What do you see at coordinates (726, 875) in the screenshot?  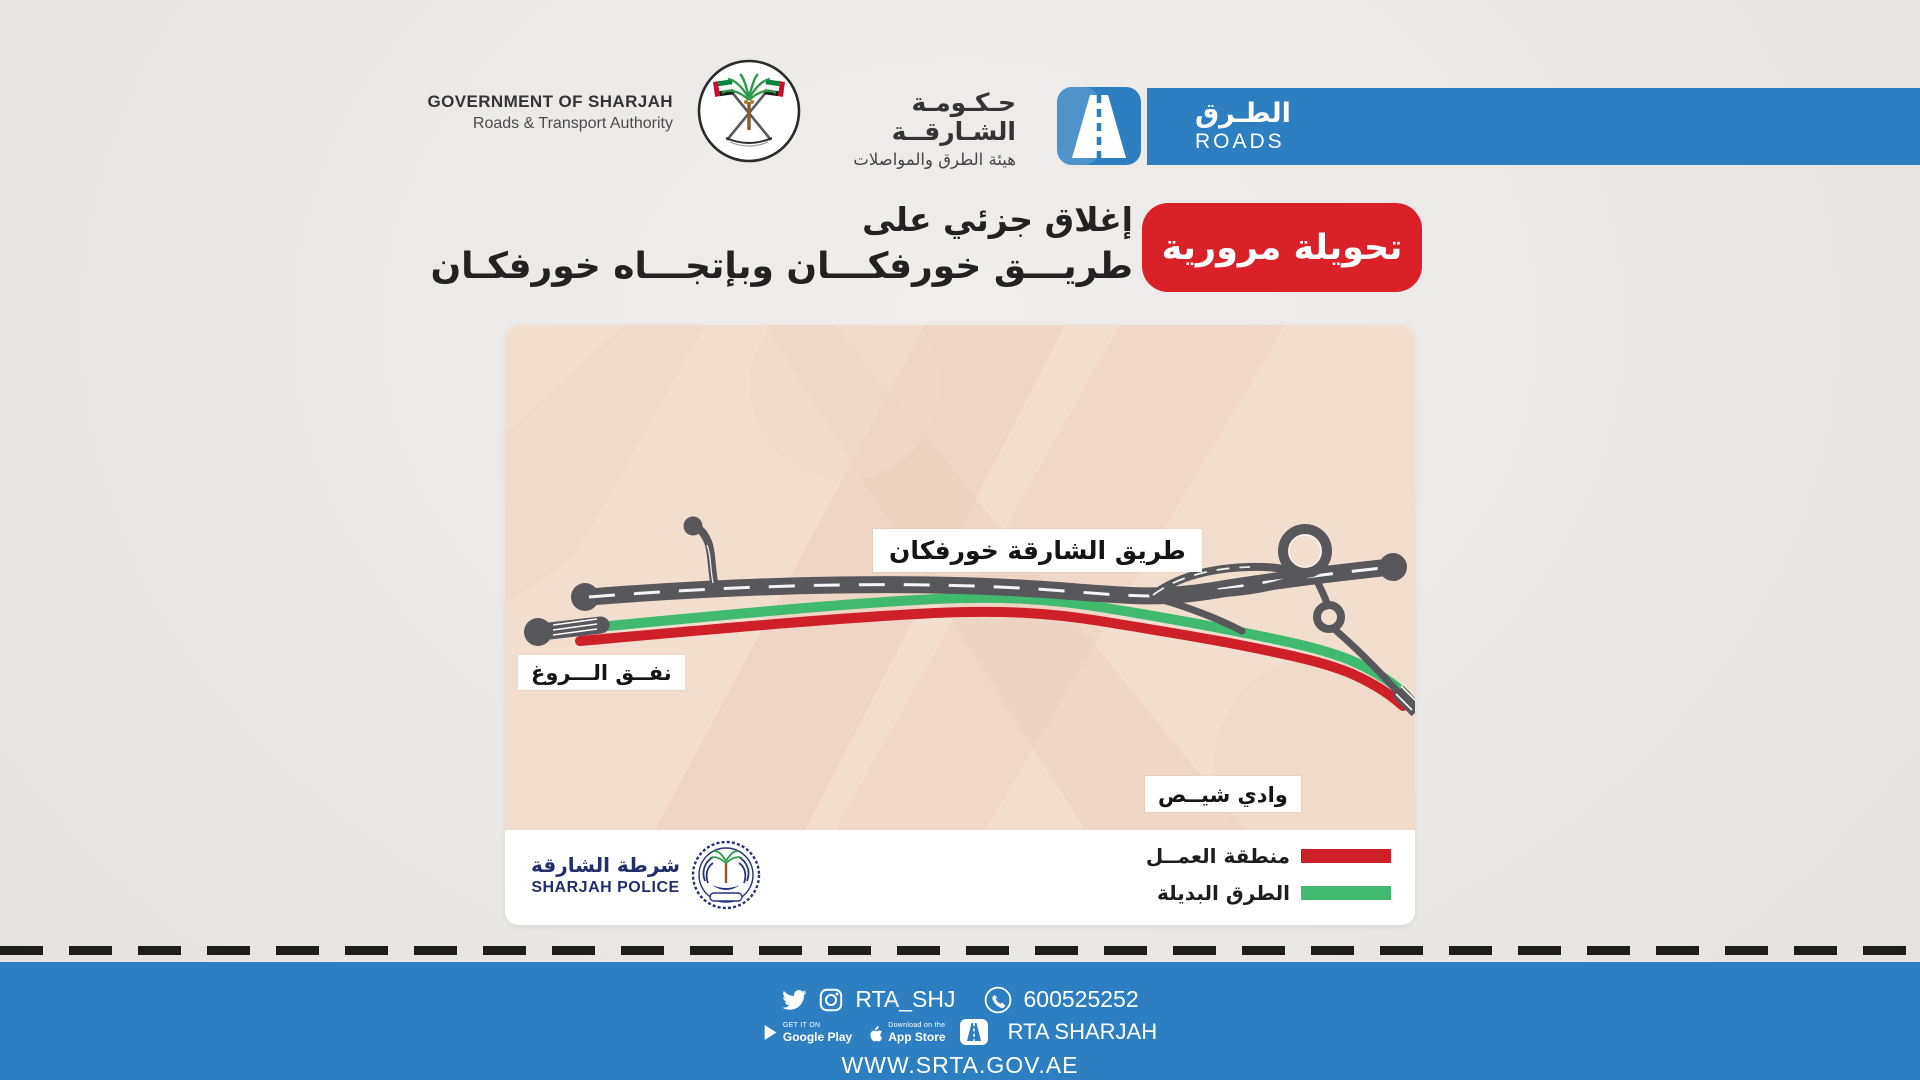 I see `police-emblem-icon` at bounding box center [726, 875].